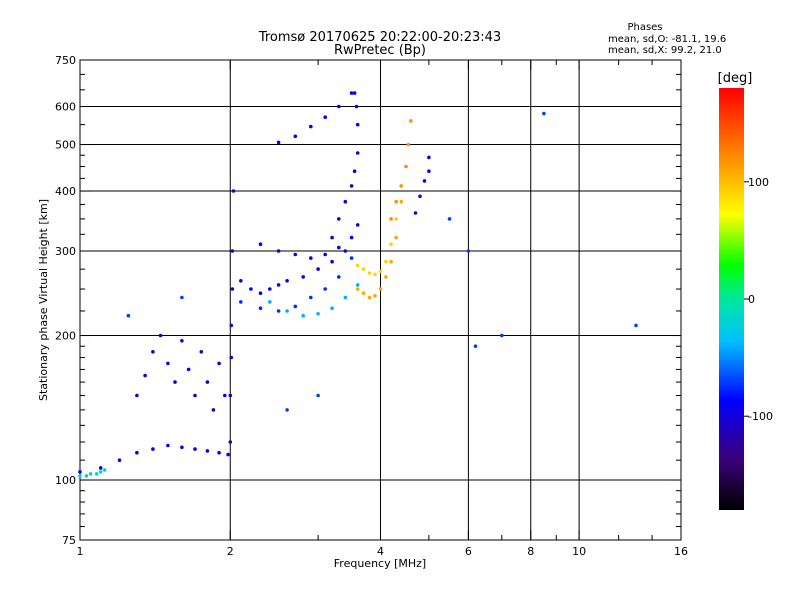  Describe the element at coordinates (65, 336) in the screenshot. I see `y-tick-label: 200` at that location.